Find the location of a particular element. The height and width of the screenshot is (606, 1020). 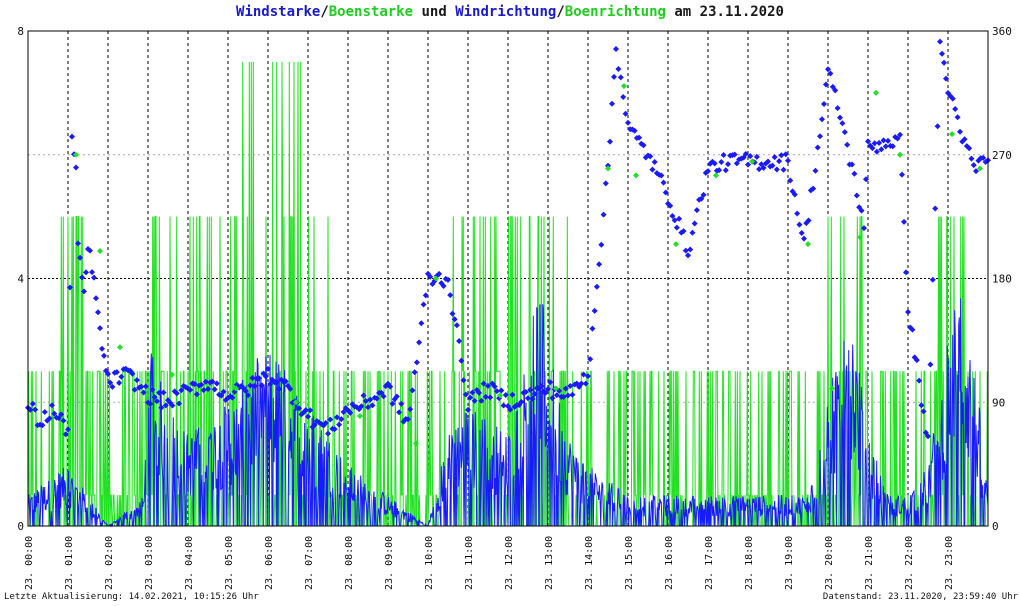

x-tick-label: 23. 15:00 is located at coordinates (629, 563).